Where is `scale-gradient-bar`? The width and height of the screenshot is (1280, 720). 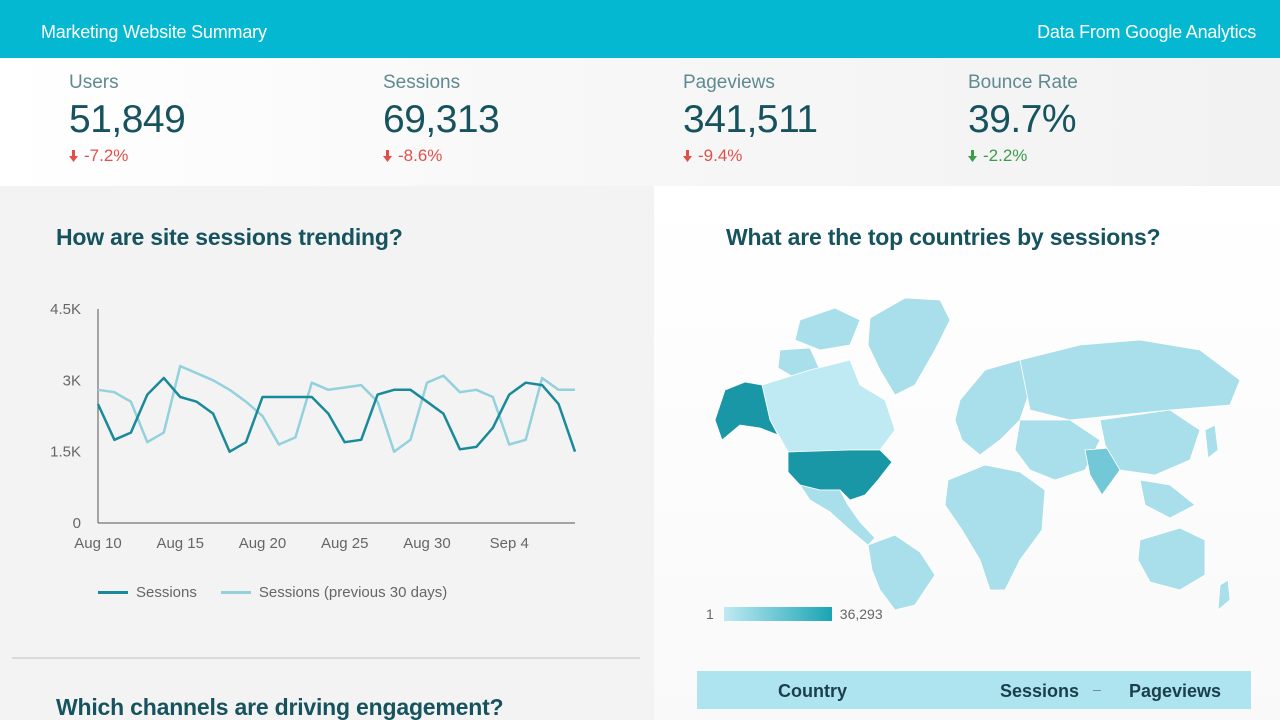 scale-gradient-bar is located at coordinates (777, 614).